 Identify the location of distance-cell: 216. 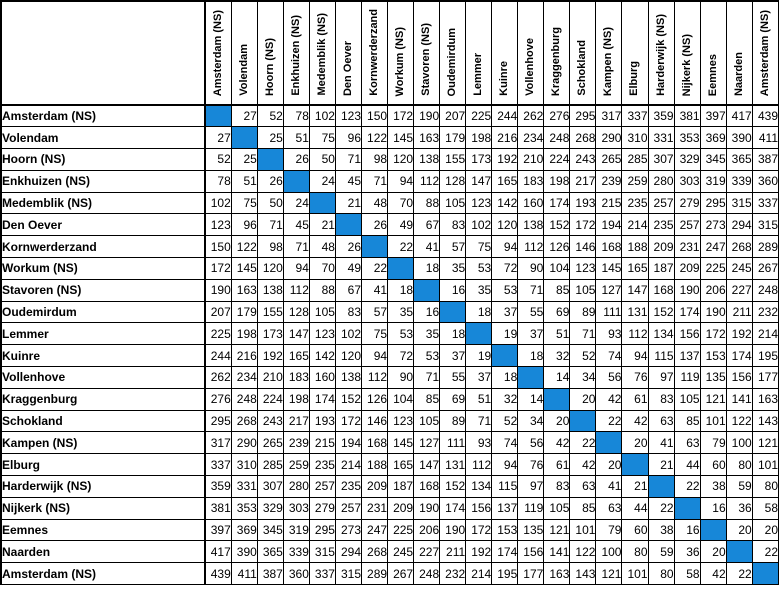
(505, 138).